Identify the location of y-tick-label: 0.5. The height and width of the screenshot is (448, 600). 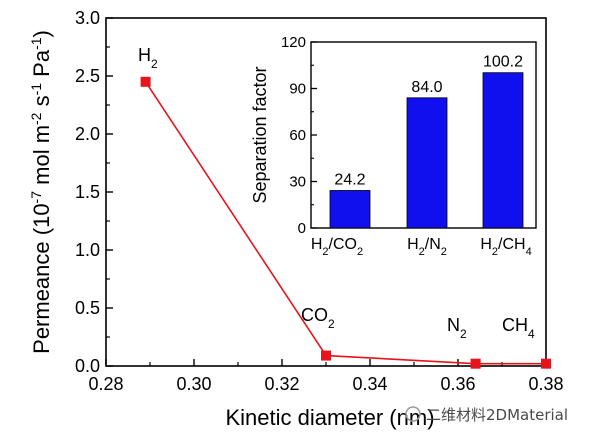
(87, 308).